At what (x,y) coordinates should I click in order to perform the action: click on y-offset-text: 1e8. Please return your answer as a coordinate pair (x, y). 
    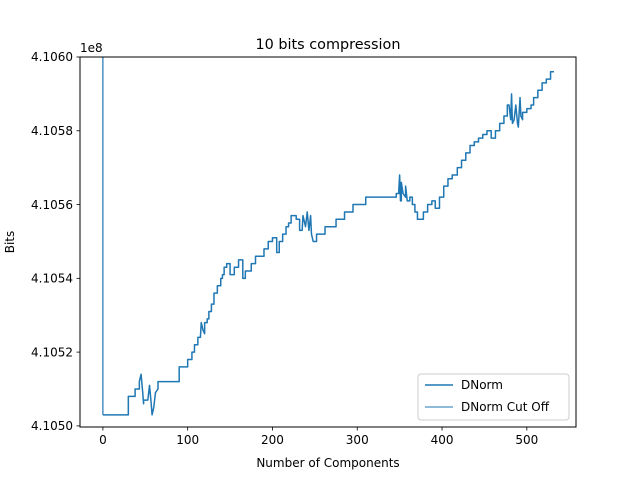
    Looking at the image, I should click on (91, 48).